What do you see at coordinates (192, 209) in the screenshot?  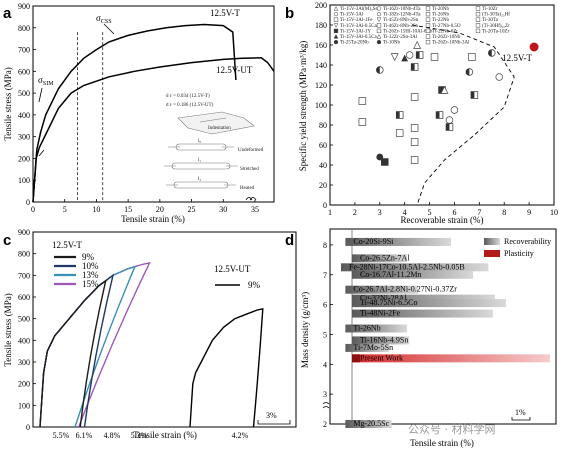 I see `a-xtick-label: 25` at bounding box center [192, 209].